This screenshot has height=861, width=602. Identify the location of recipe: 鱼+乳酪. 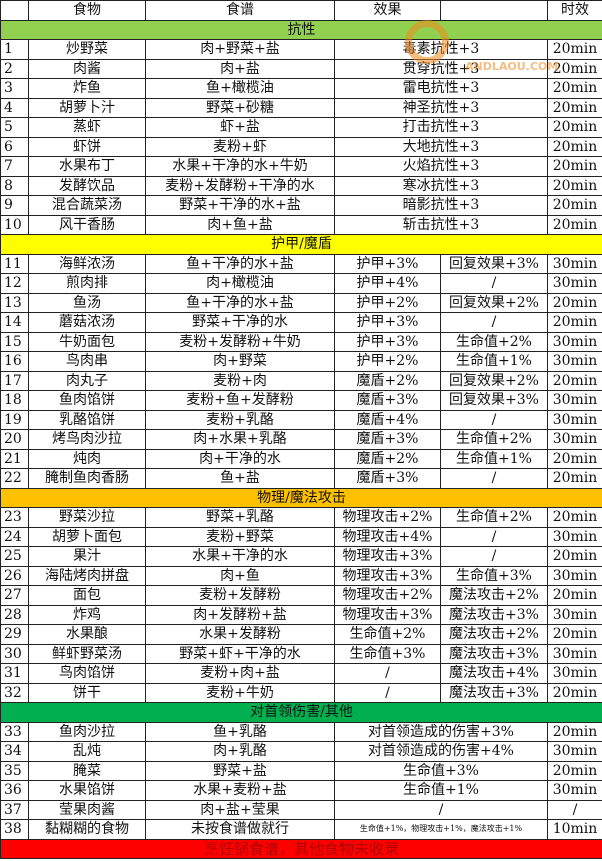
(240, 731).